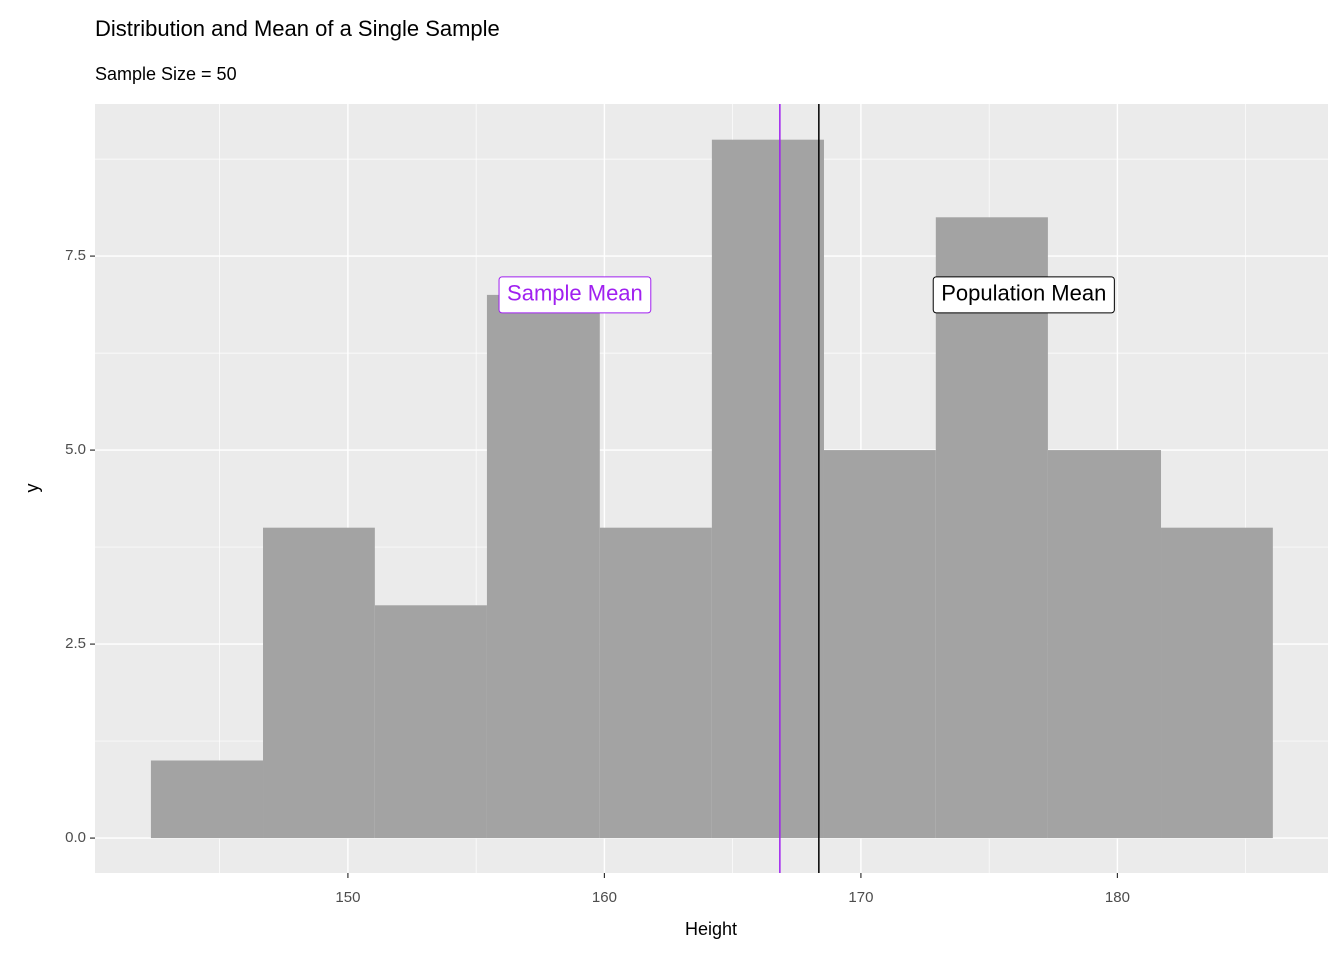 Image resolution: width=1344 pixels, height=960 pixels. I want to click on x-tick-label: 160, so click(604, 897).